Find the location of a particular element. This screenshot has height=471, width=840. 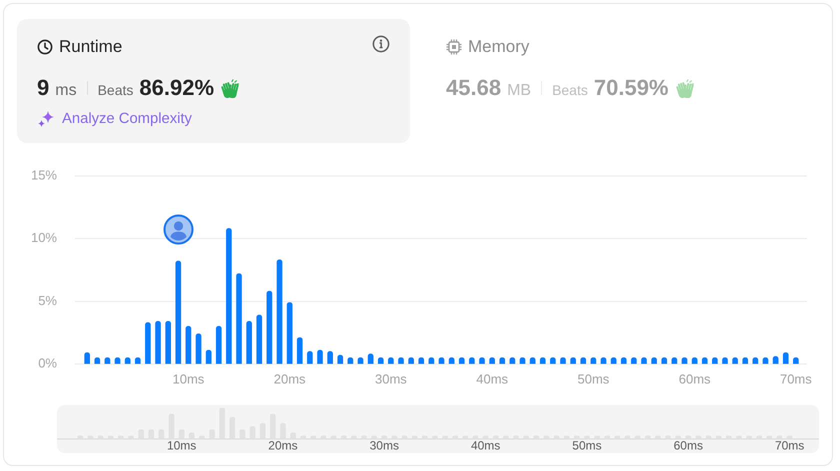

text: 45.68 is located at coordinates (474, 88).